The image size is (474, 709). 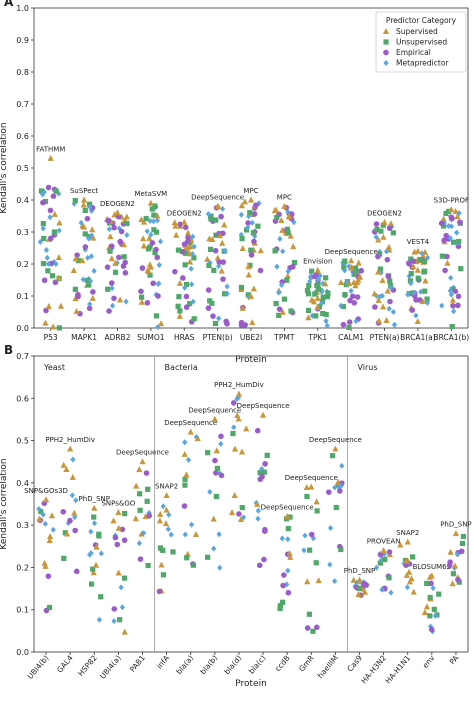 I want to click on group-label: Bacteria, so click(x=181, y=367).